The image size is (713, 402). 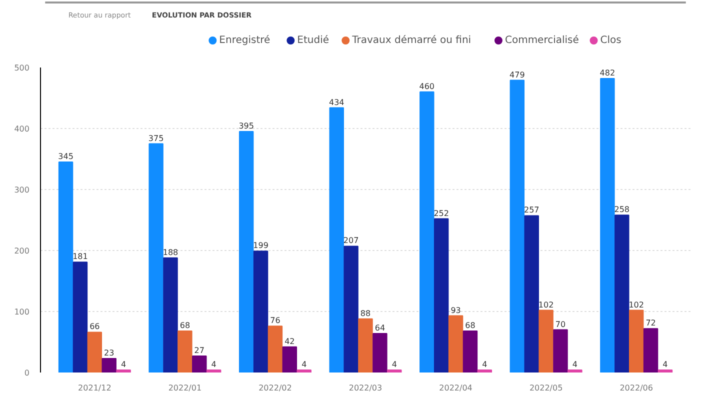 What do you see at coordinates (199, 351) in the screenshot?
I see `data-label: 27` at bounding box center [199, 351].